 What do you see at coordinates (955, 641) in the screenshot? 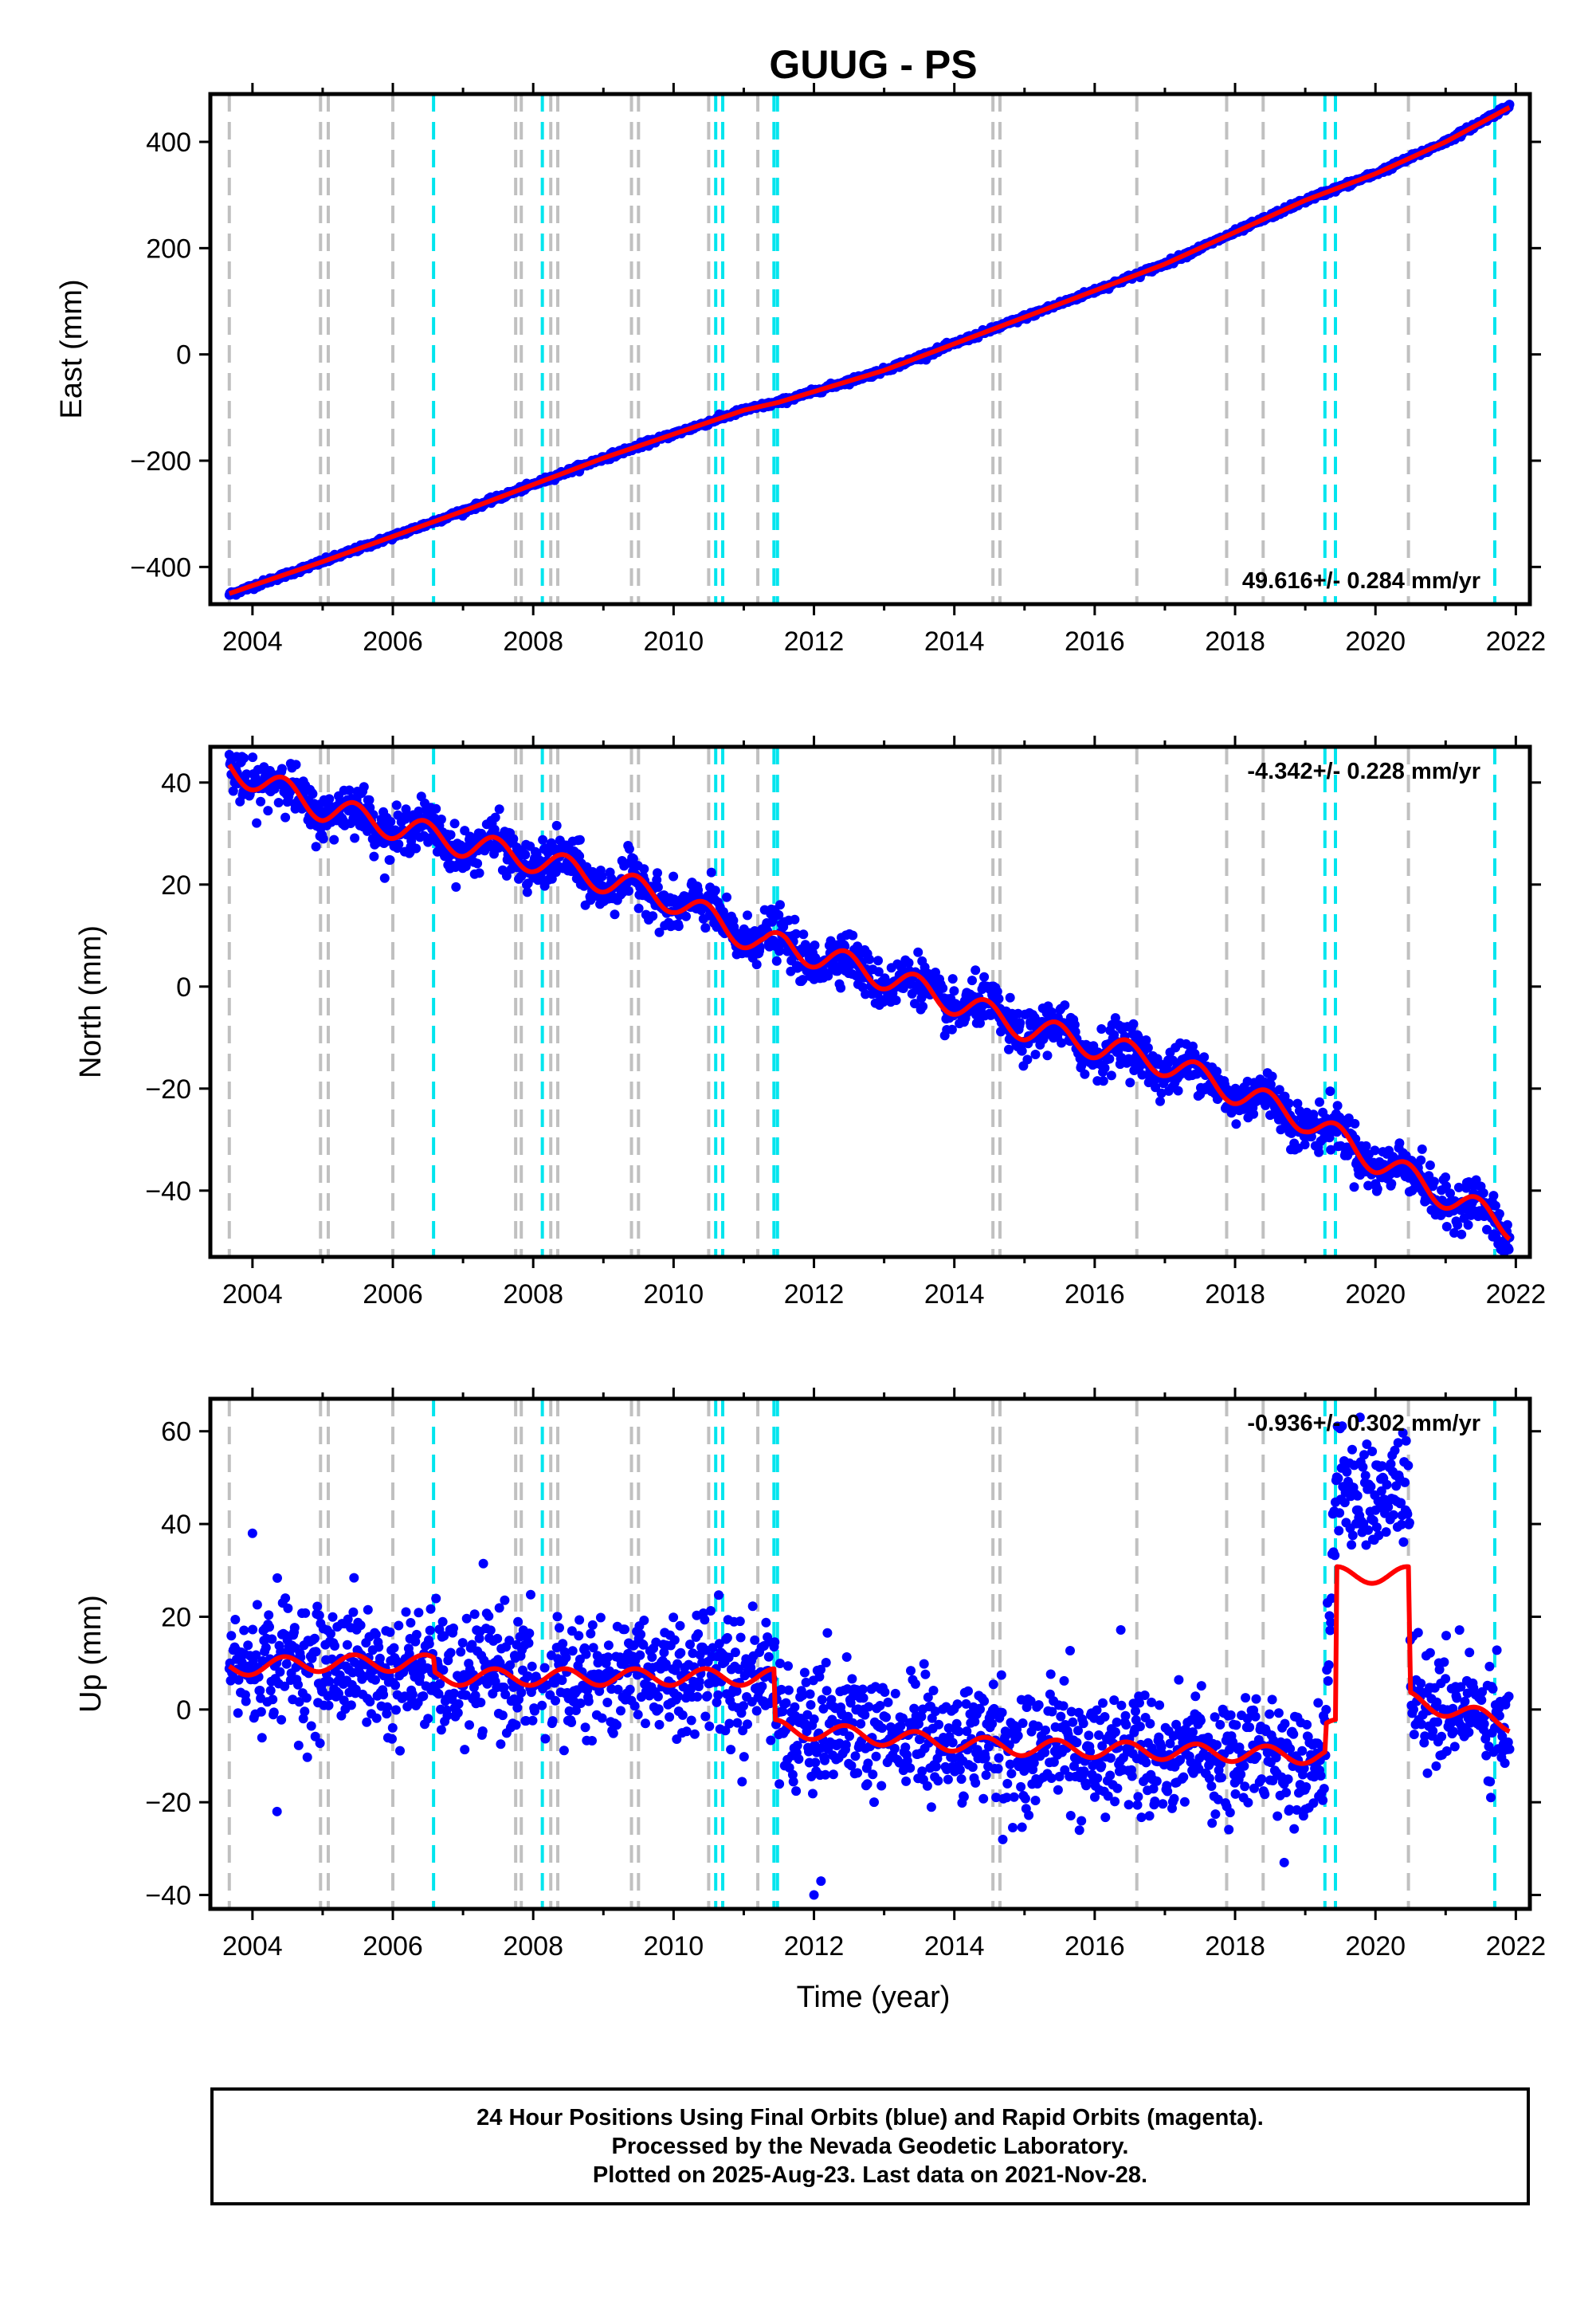
I see `x-tick-label: 2014` at bounding box center [955, 641].